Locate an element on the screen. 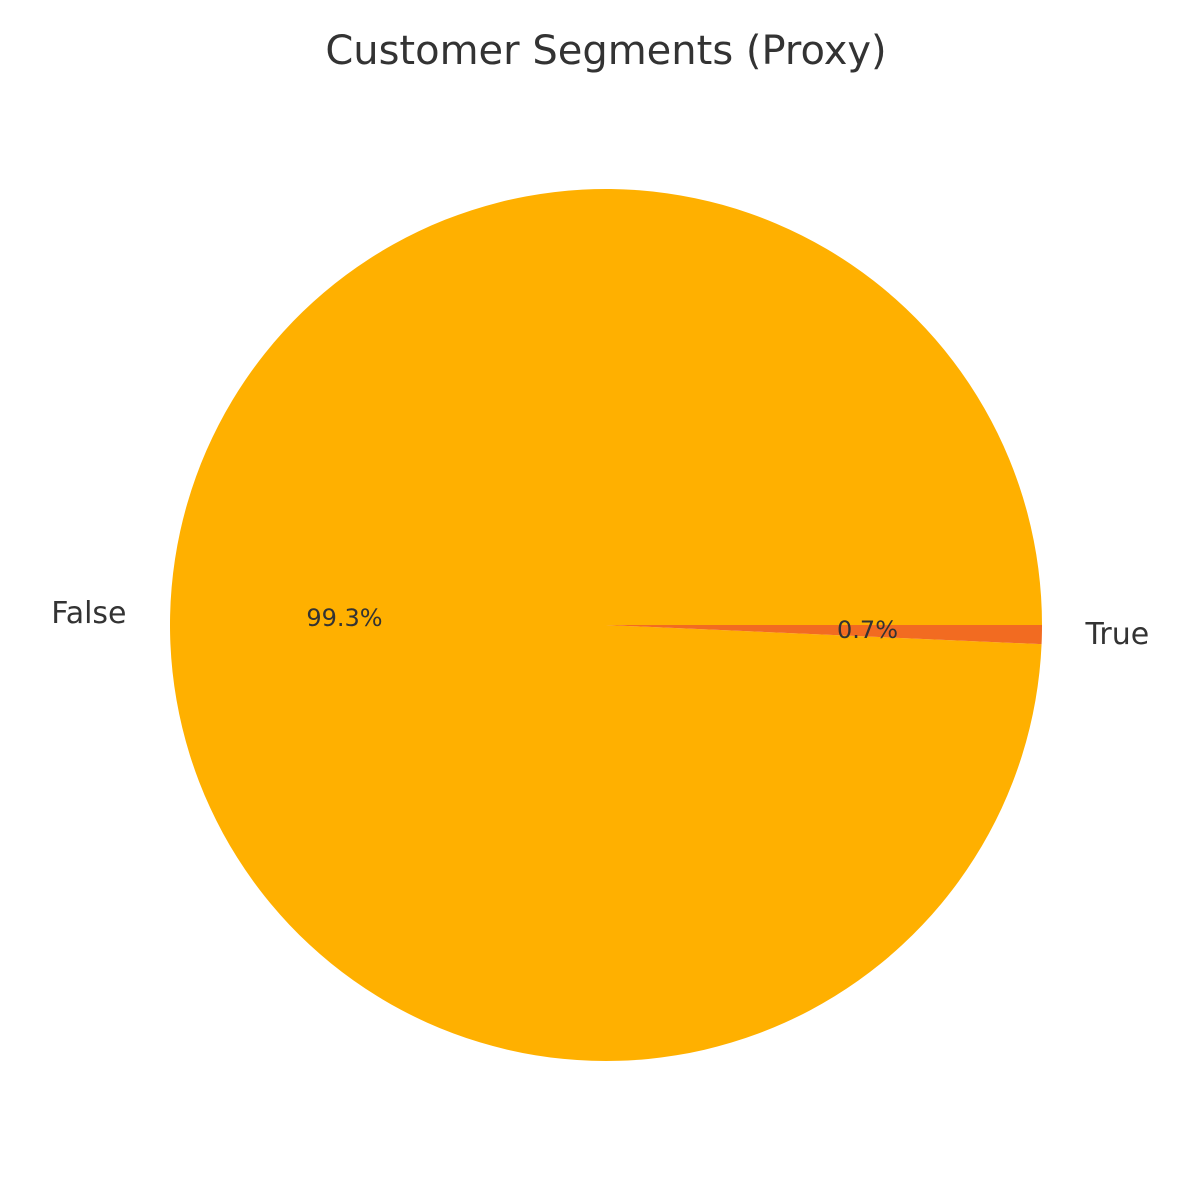  pie-labels: False 99.3% True 0.7% is located at coordinates (600, 624).